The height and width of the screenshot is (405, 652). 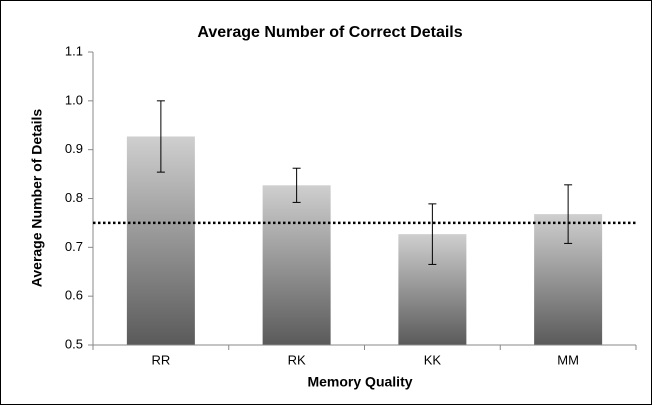 I want to click on y-tick-label: 0.7, so click(x=74, y=246).